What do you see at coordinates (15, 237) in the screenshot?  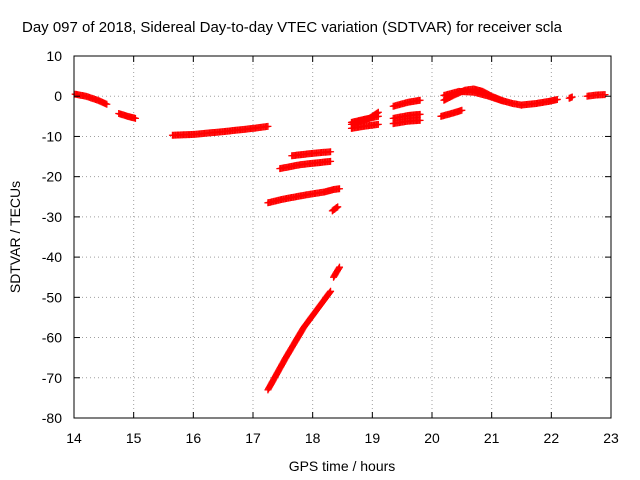 I see `y-axis-label: SDTVAR / TECUs` at bounding box center [15, 237].